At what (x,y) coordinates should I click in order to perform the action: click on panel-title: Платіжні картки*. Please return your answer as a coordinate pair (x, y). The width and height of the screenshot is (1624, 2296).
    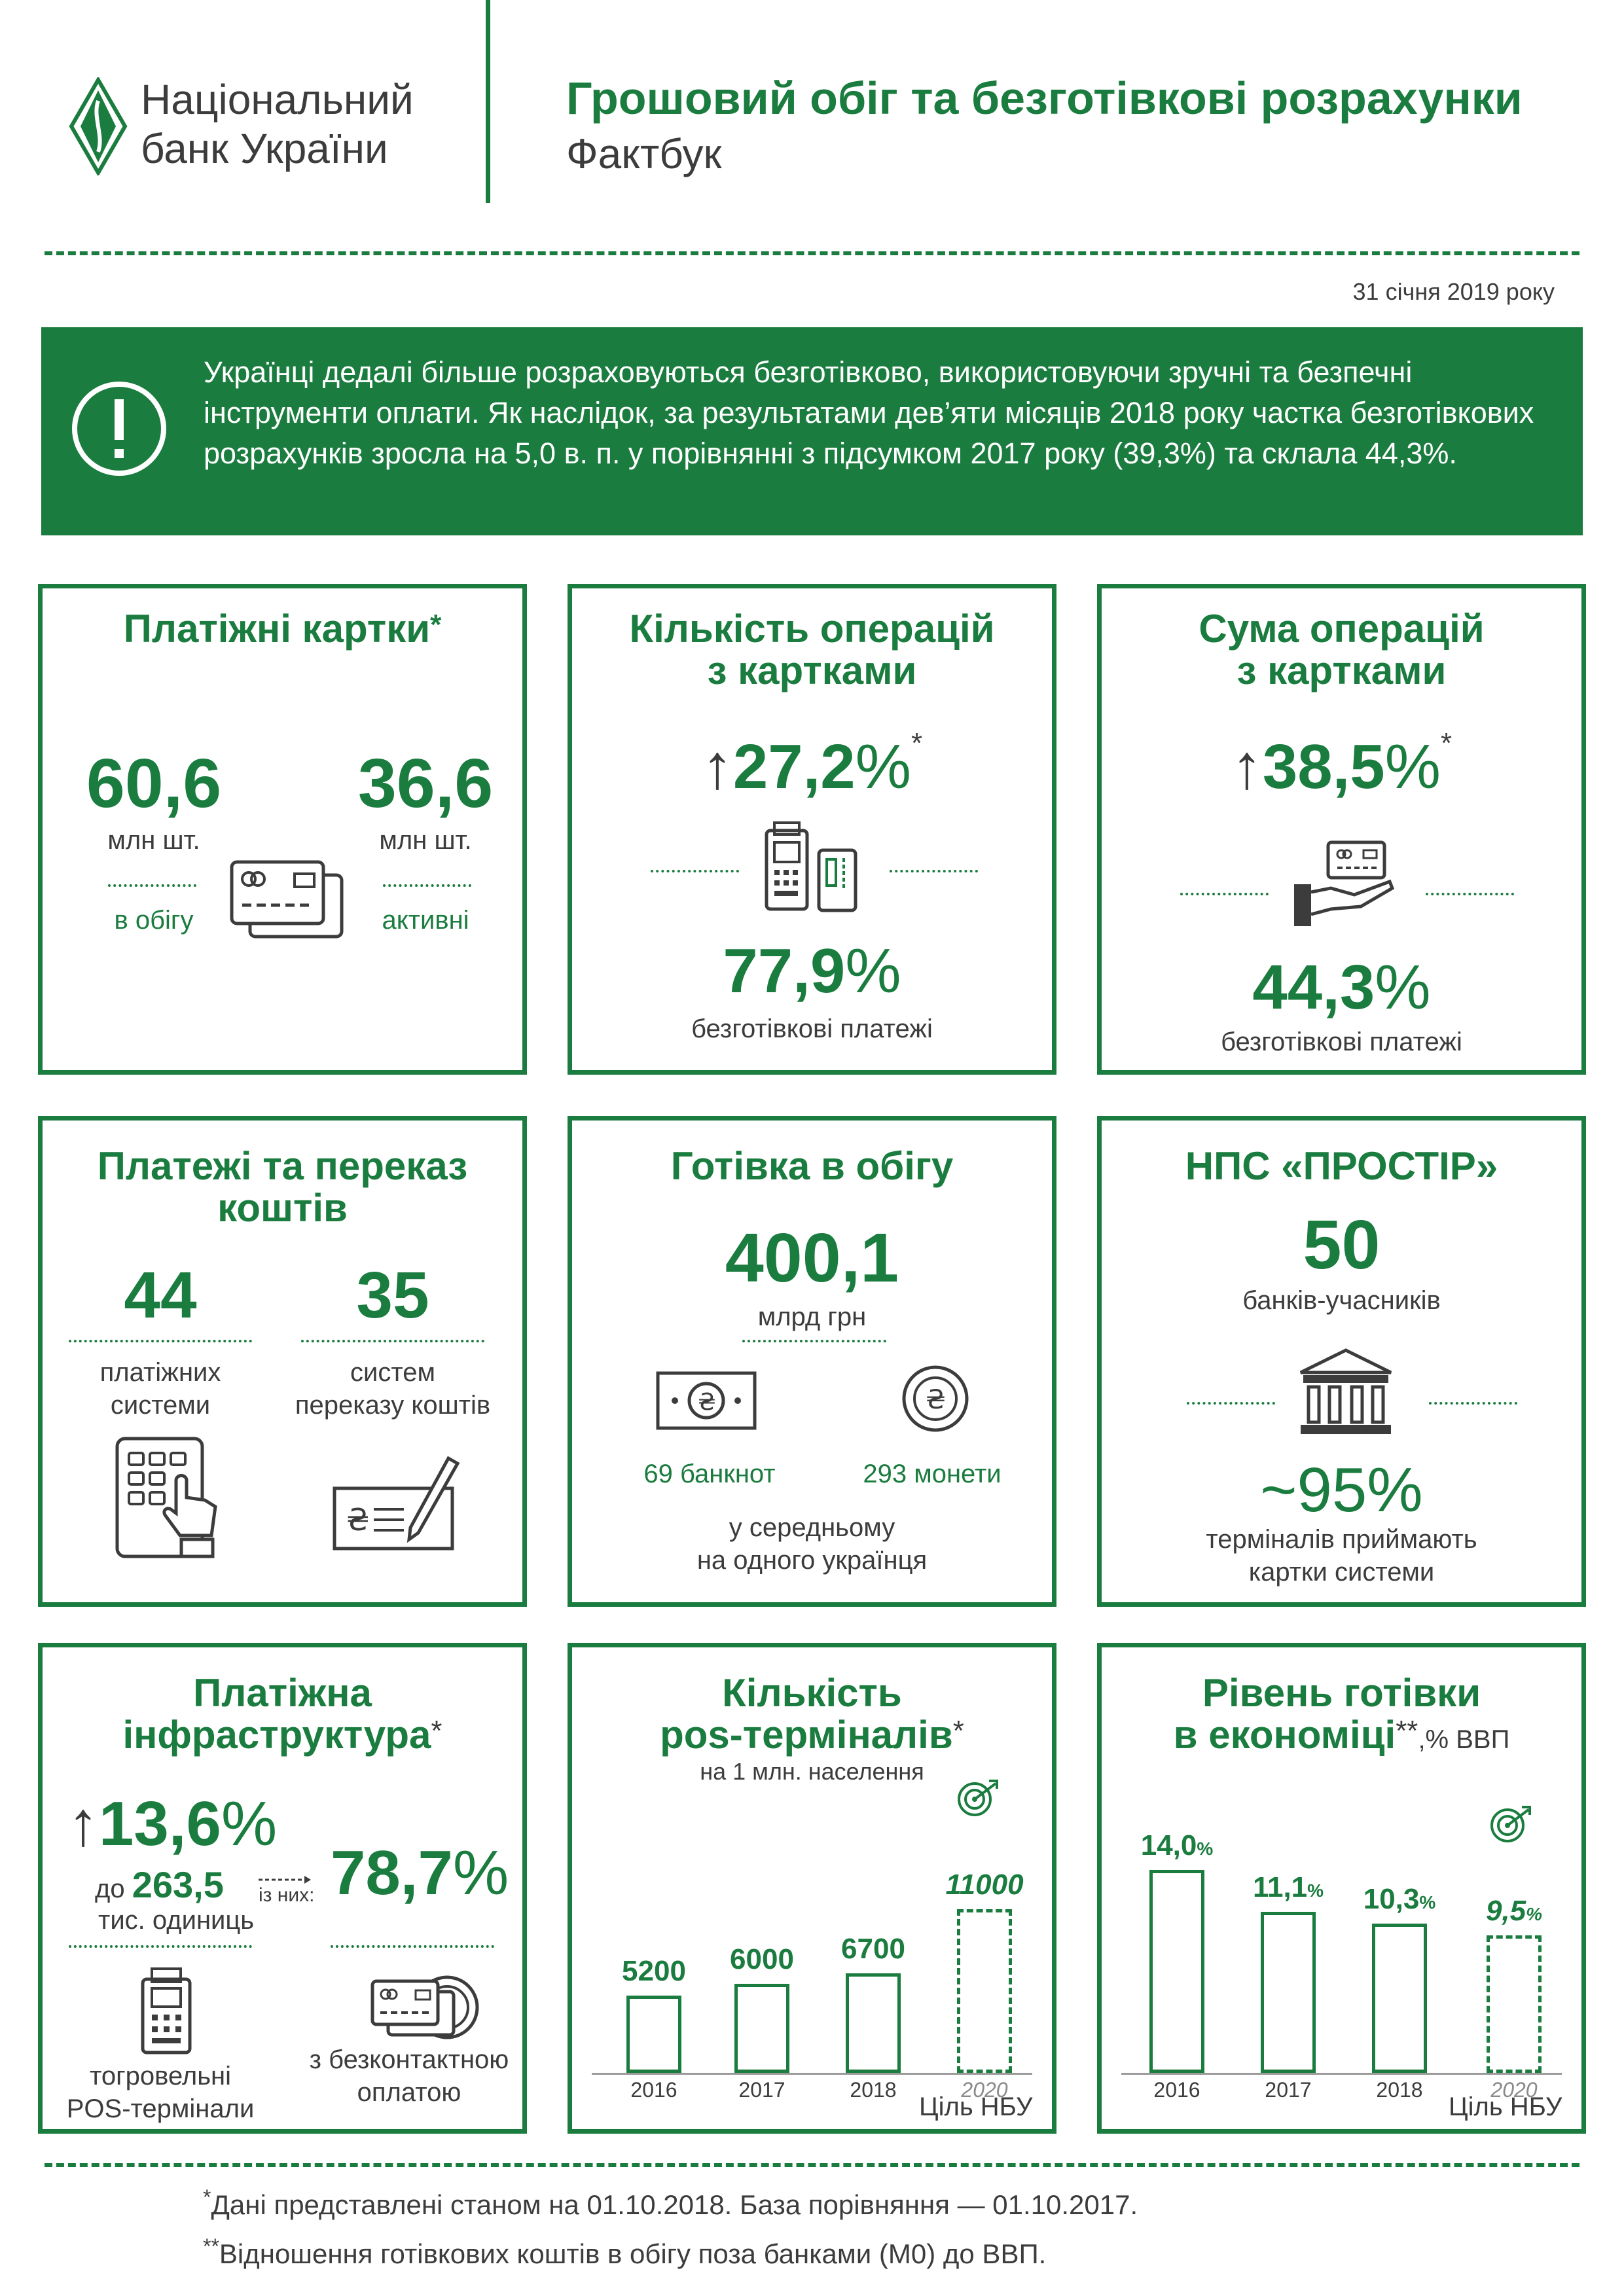
    Looking at the image, I should click on (282, 629).